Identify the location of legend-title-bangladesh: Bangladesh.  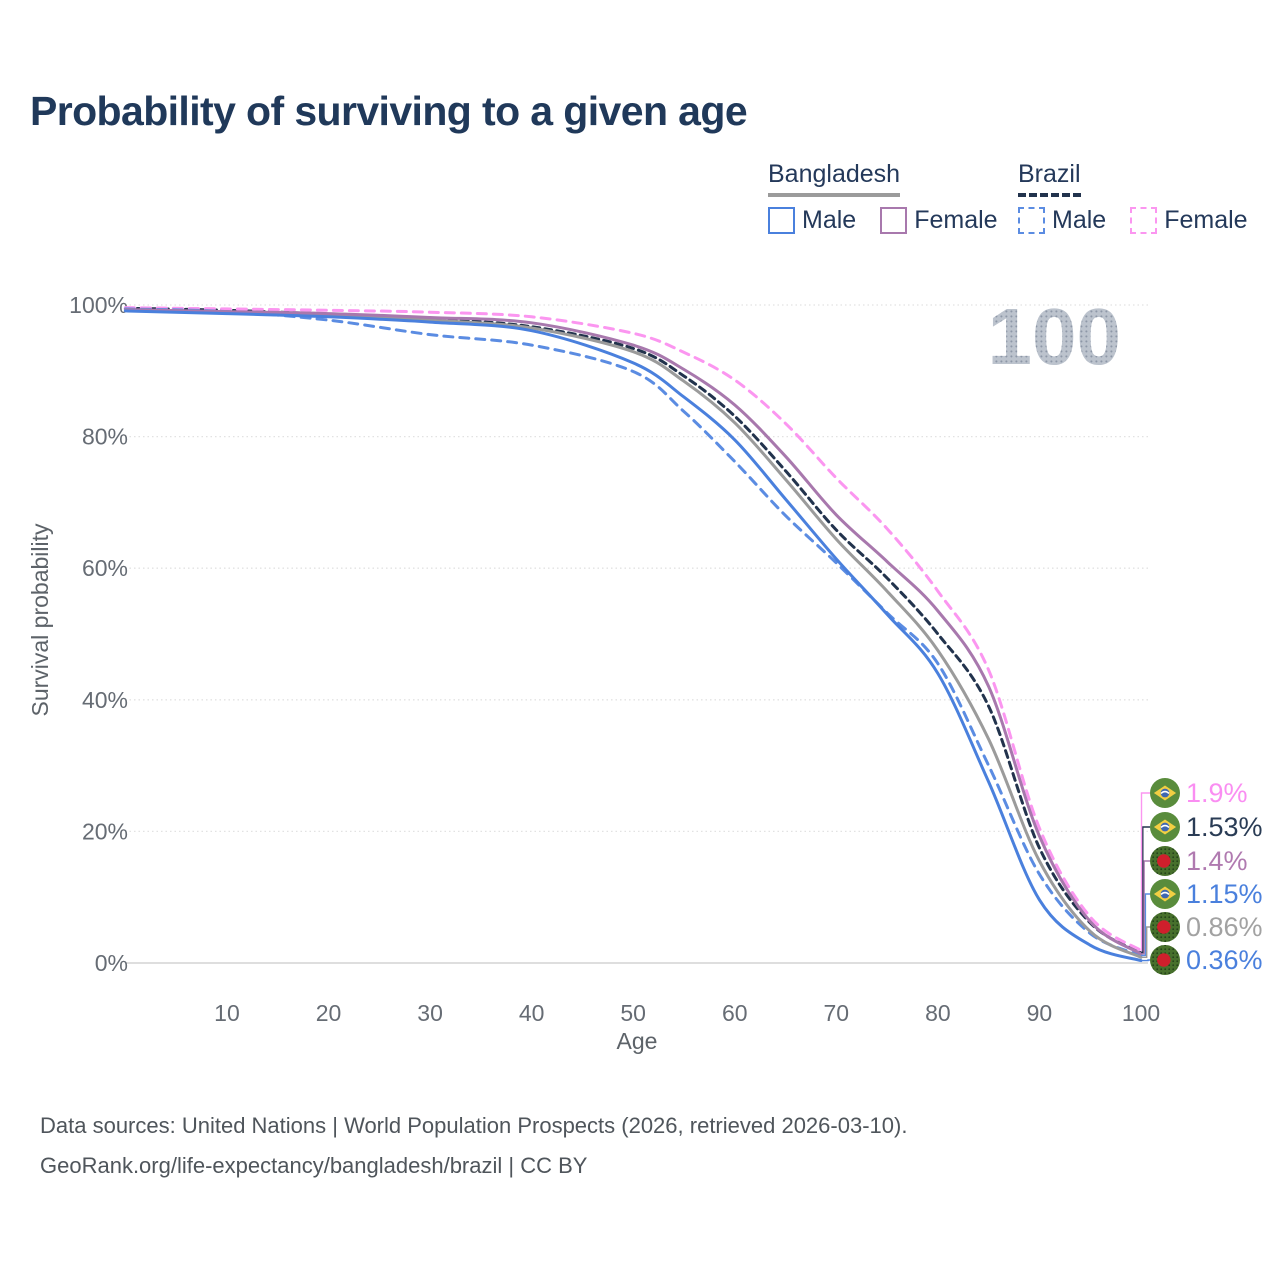
(834, 178).